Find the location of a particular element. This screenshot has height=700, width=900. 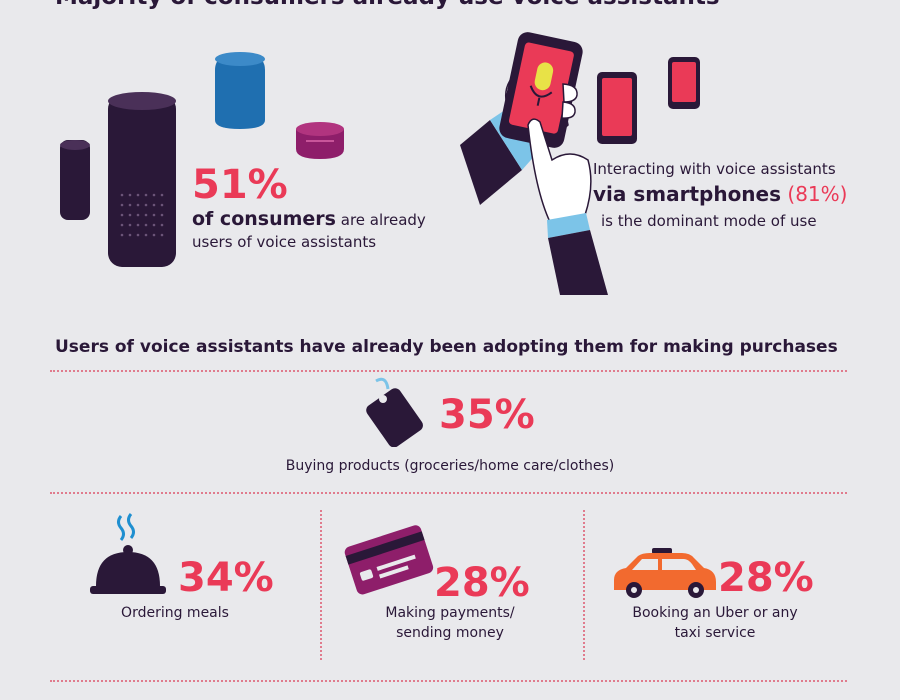

taxi-car-icon is located at coordinates (665, 573).